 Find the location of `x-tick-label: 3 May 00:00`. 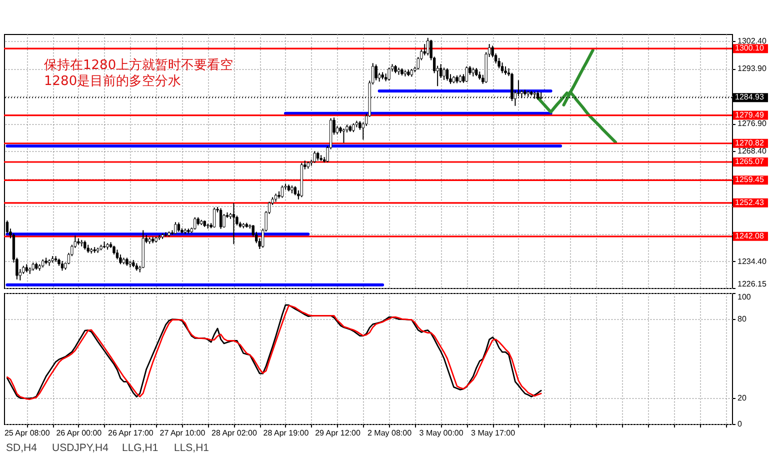

x-tick-label: 3 May 00:00 is located at coordinates (441, 433).